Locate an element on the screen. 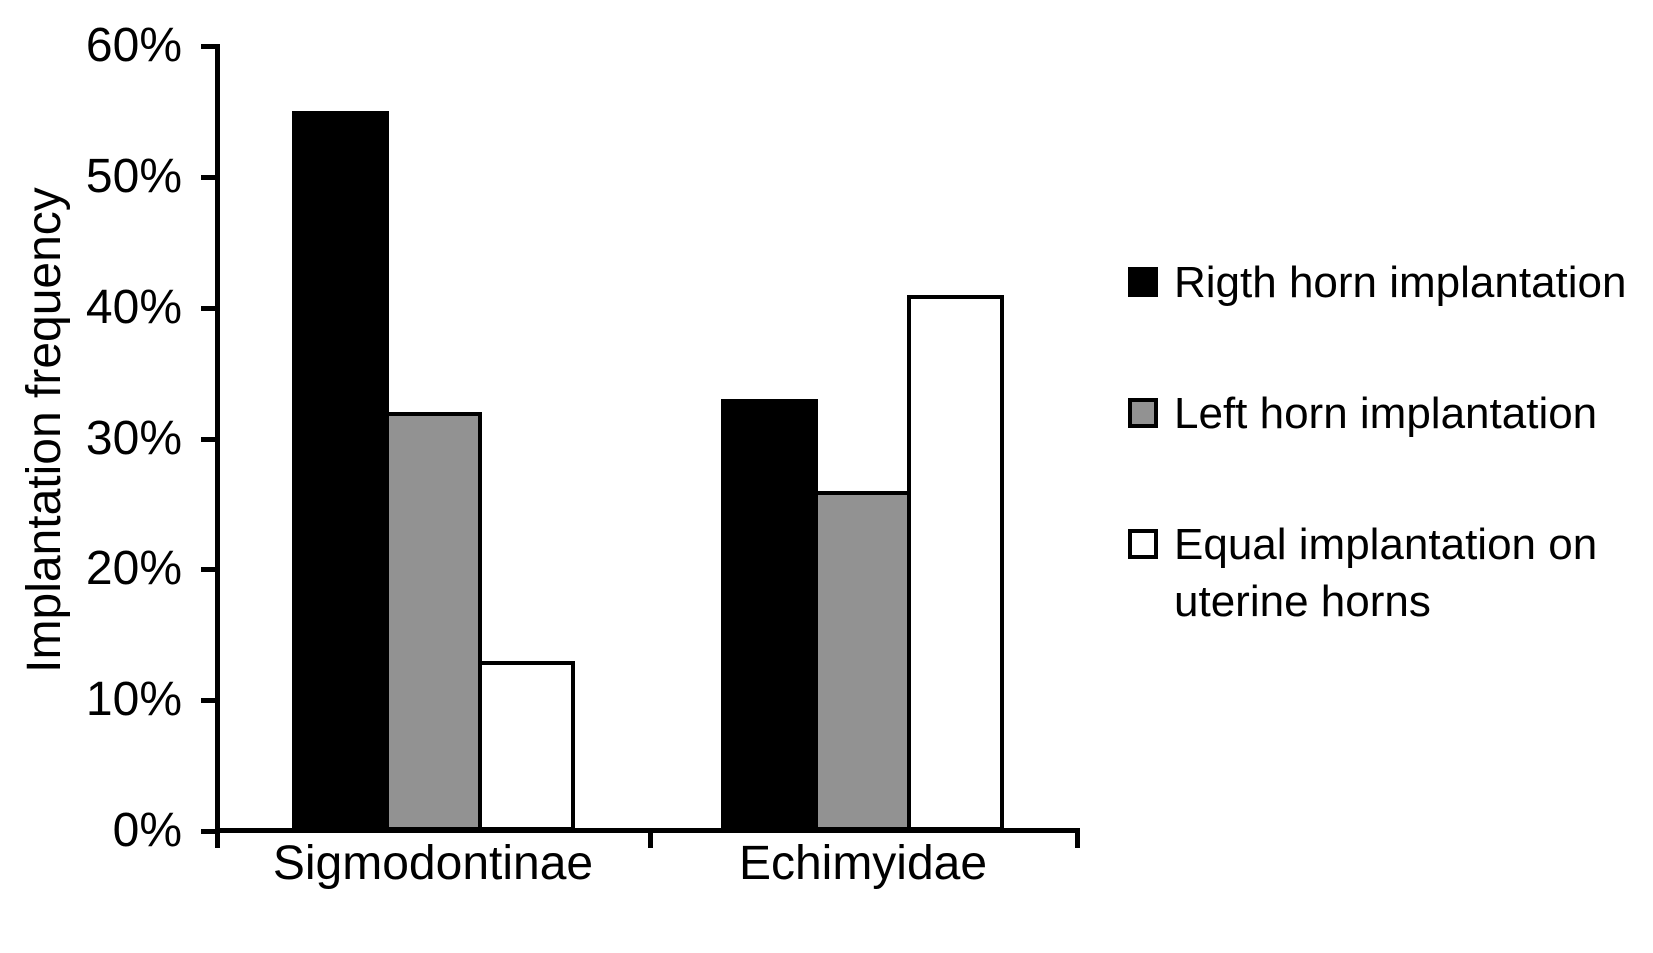 This screenshot has width=1653, height=953. bar-sigmodontinae-series0 is located at coordinates (340, 471).